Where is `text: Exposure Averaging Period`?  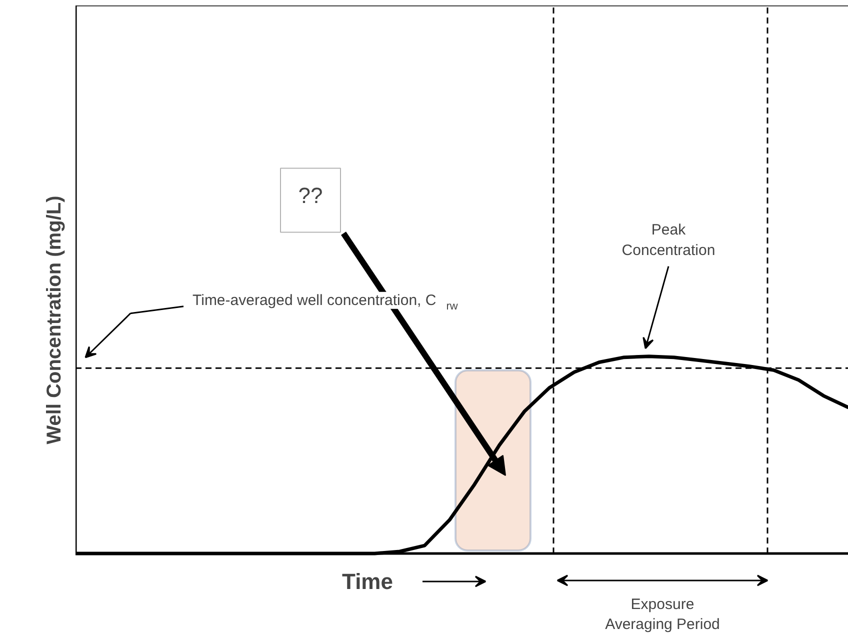
text: Exposure Averaging Period is located at coordinates (662, 615).